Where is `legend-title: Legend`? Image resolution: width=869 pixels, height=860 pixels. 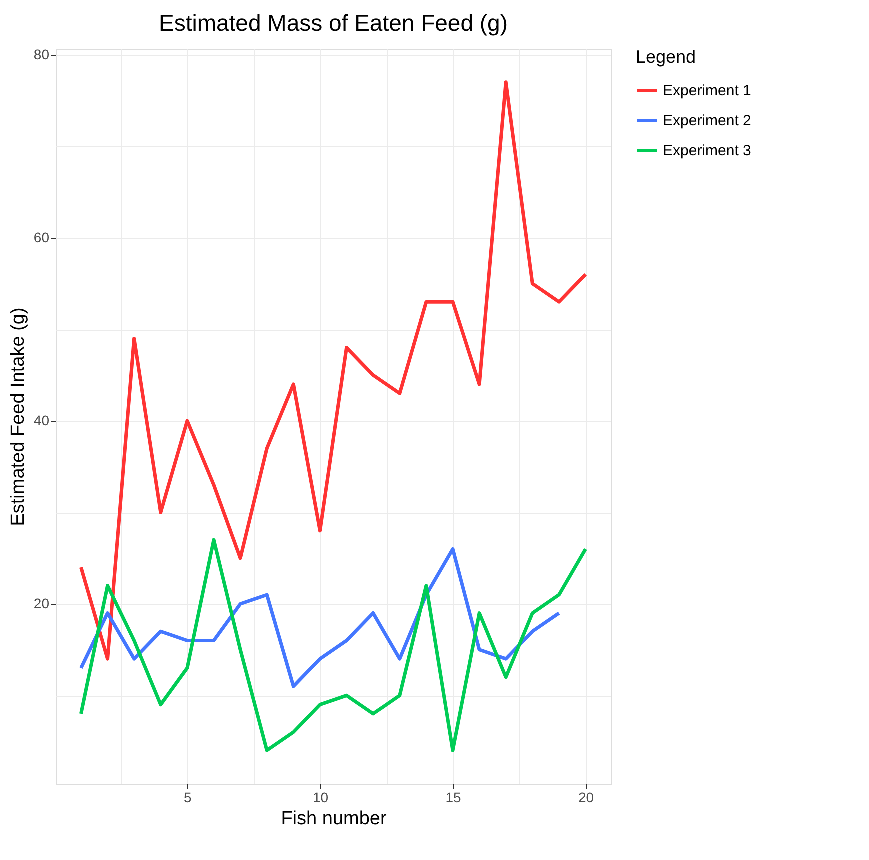 legend-title: Legend is located at coordinates (666, 57).